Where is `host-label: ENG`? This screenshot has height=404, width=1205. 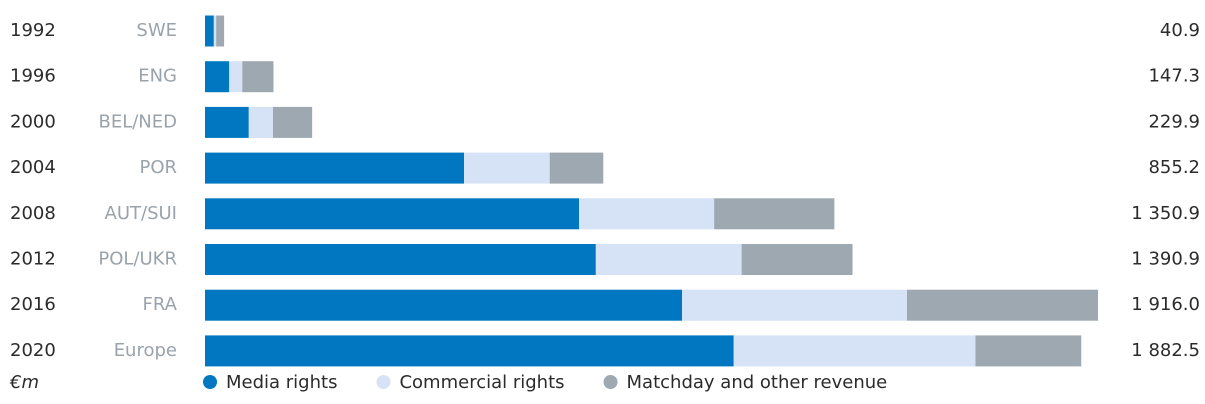 host-label: ENG is located at coordinates (157, 76).